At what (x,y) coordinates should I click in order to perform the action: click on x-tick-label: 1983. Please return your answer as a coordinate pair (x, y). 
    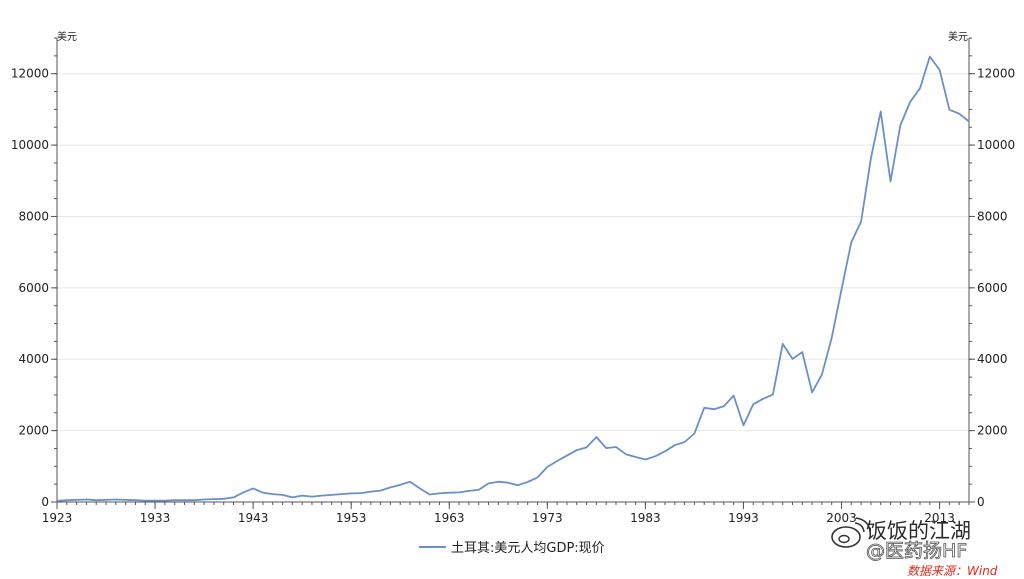
    Looking at the image, I should click on (645, 518).